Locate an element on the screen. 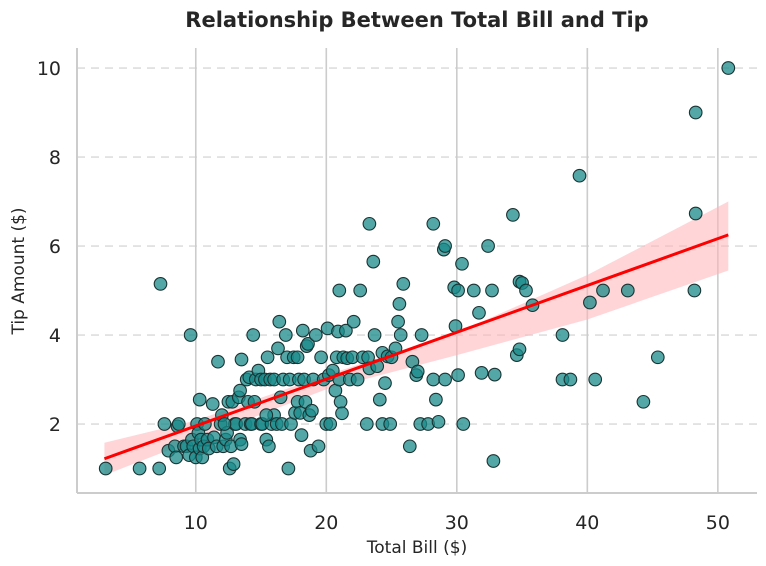 The image size is (766, 566). x-tick-label: 10 is located at coordinates (196, 523).